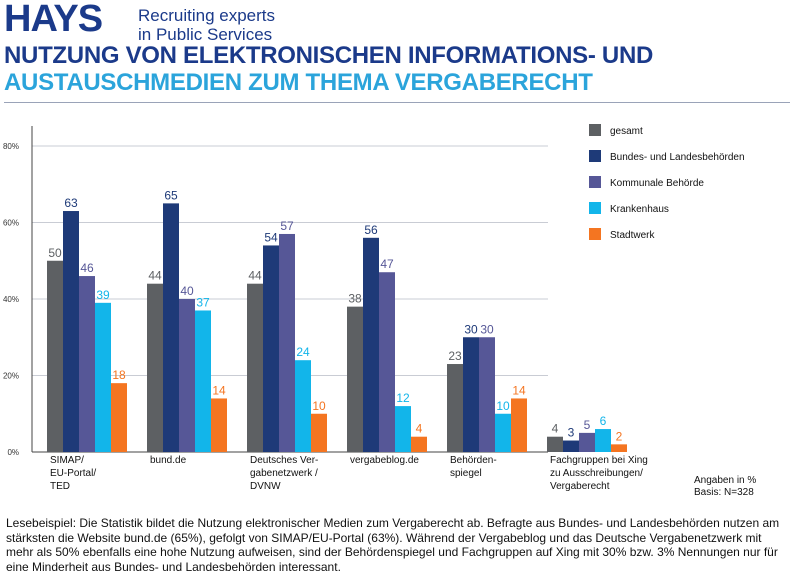  What do you see at coordinates (265, 486) in the screenshot?
I see `category-label-line: DVNW` at bounding box center [265, 486].